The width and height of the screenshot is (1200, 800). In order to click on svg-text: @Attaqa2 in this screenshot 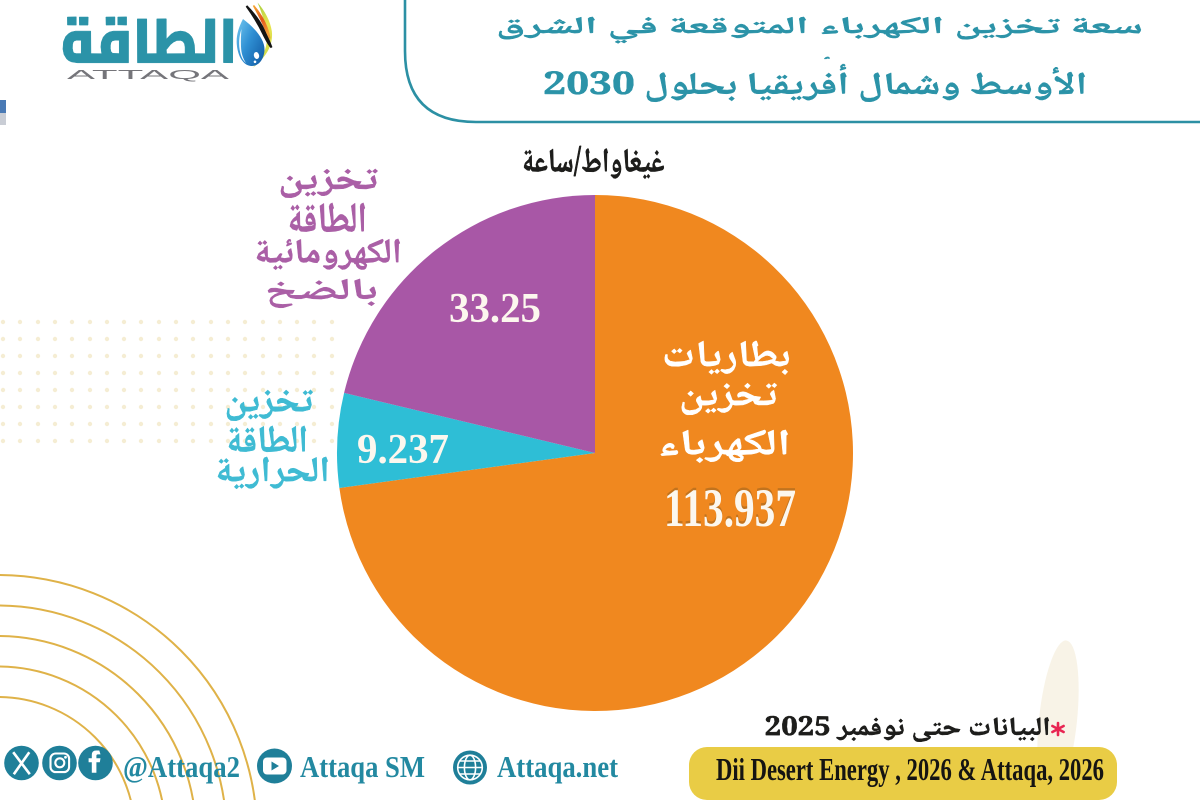, I will do `click(181, 766)`.